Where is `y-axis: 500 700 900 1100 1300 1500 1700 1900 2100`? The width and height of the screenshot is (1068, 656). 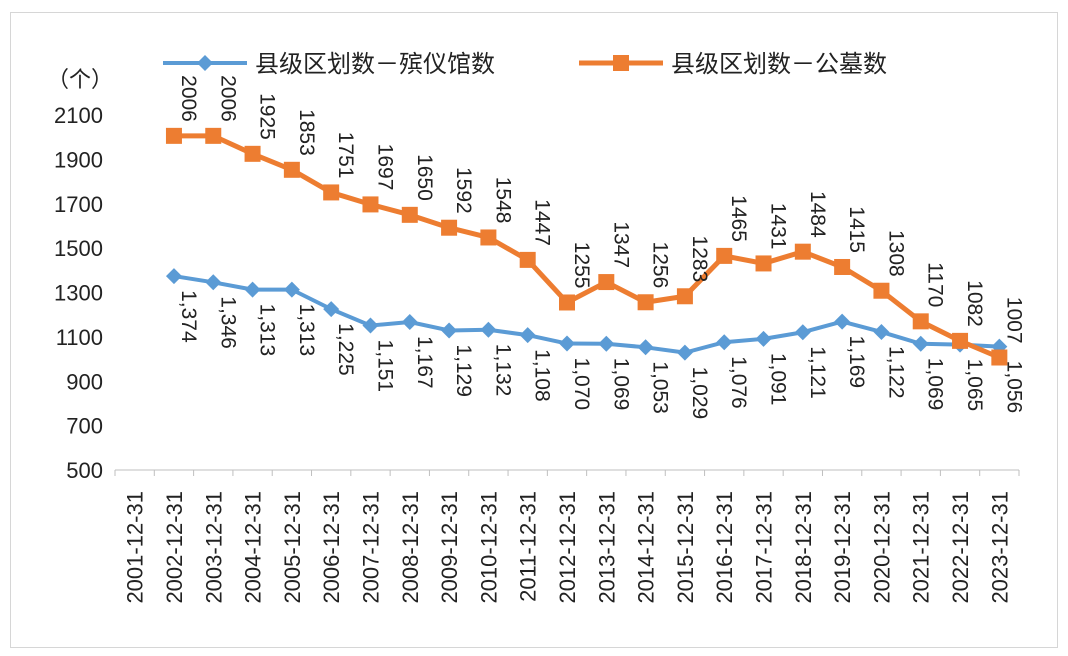
y-axis: 500 700 900 1100 1300 1500 1700 1900 2100 is located at coordinates (78, 293).